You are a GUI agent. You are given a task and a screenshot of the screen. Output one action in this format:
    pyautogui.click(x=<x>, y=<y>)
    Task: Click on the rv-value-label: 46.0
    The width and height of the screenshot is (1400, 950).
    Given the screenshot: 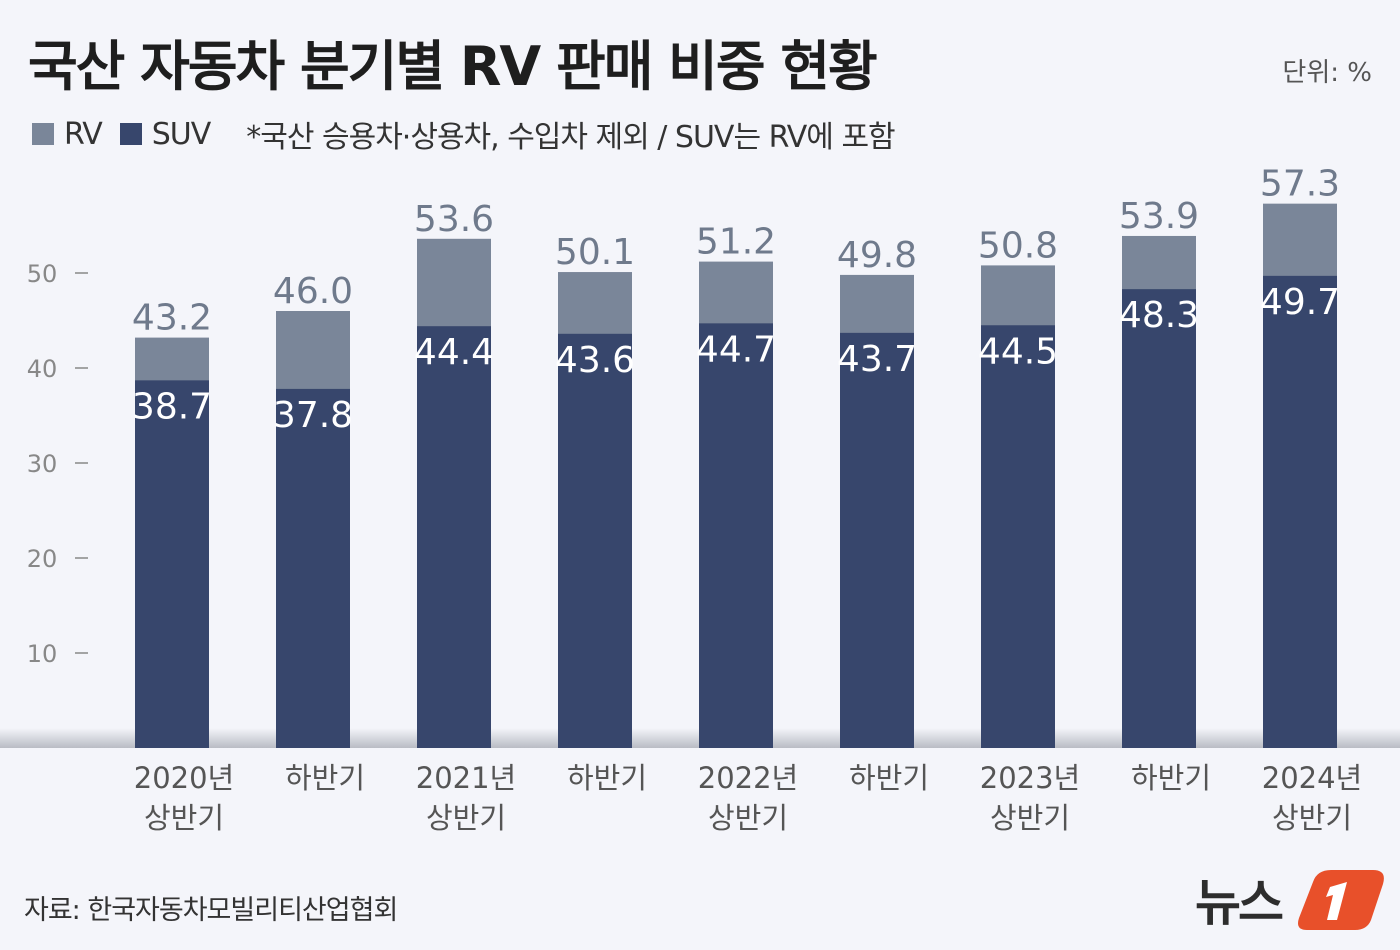 What is the action you would take?
    pyautogui.click(x=313, y=291)
    